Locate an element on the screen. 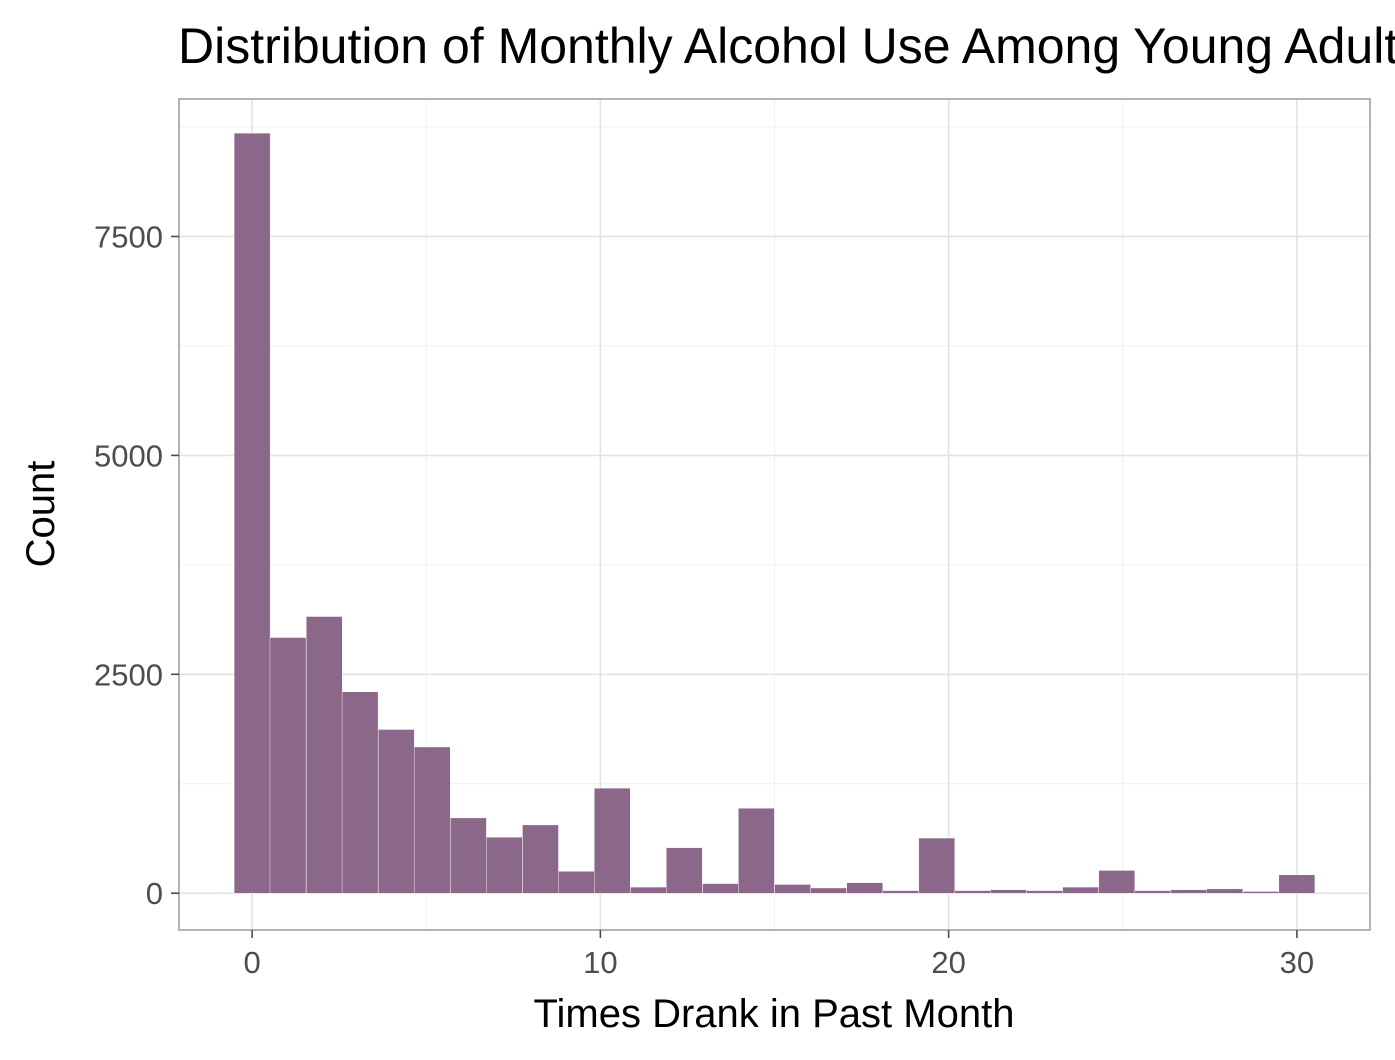  x-tick-label: 10 is located at coordinates (600, 962).